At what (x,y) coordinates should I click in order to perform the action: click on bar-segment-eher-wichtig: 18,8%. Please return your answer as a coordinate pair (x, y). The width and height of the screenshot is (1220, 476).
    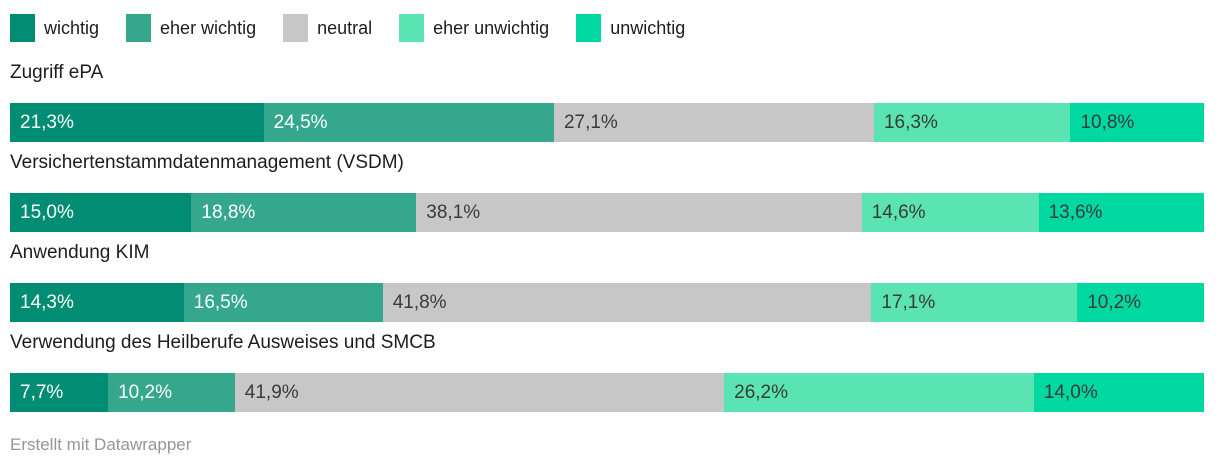
    Looking at the image, I should click on (304, 212).